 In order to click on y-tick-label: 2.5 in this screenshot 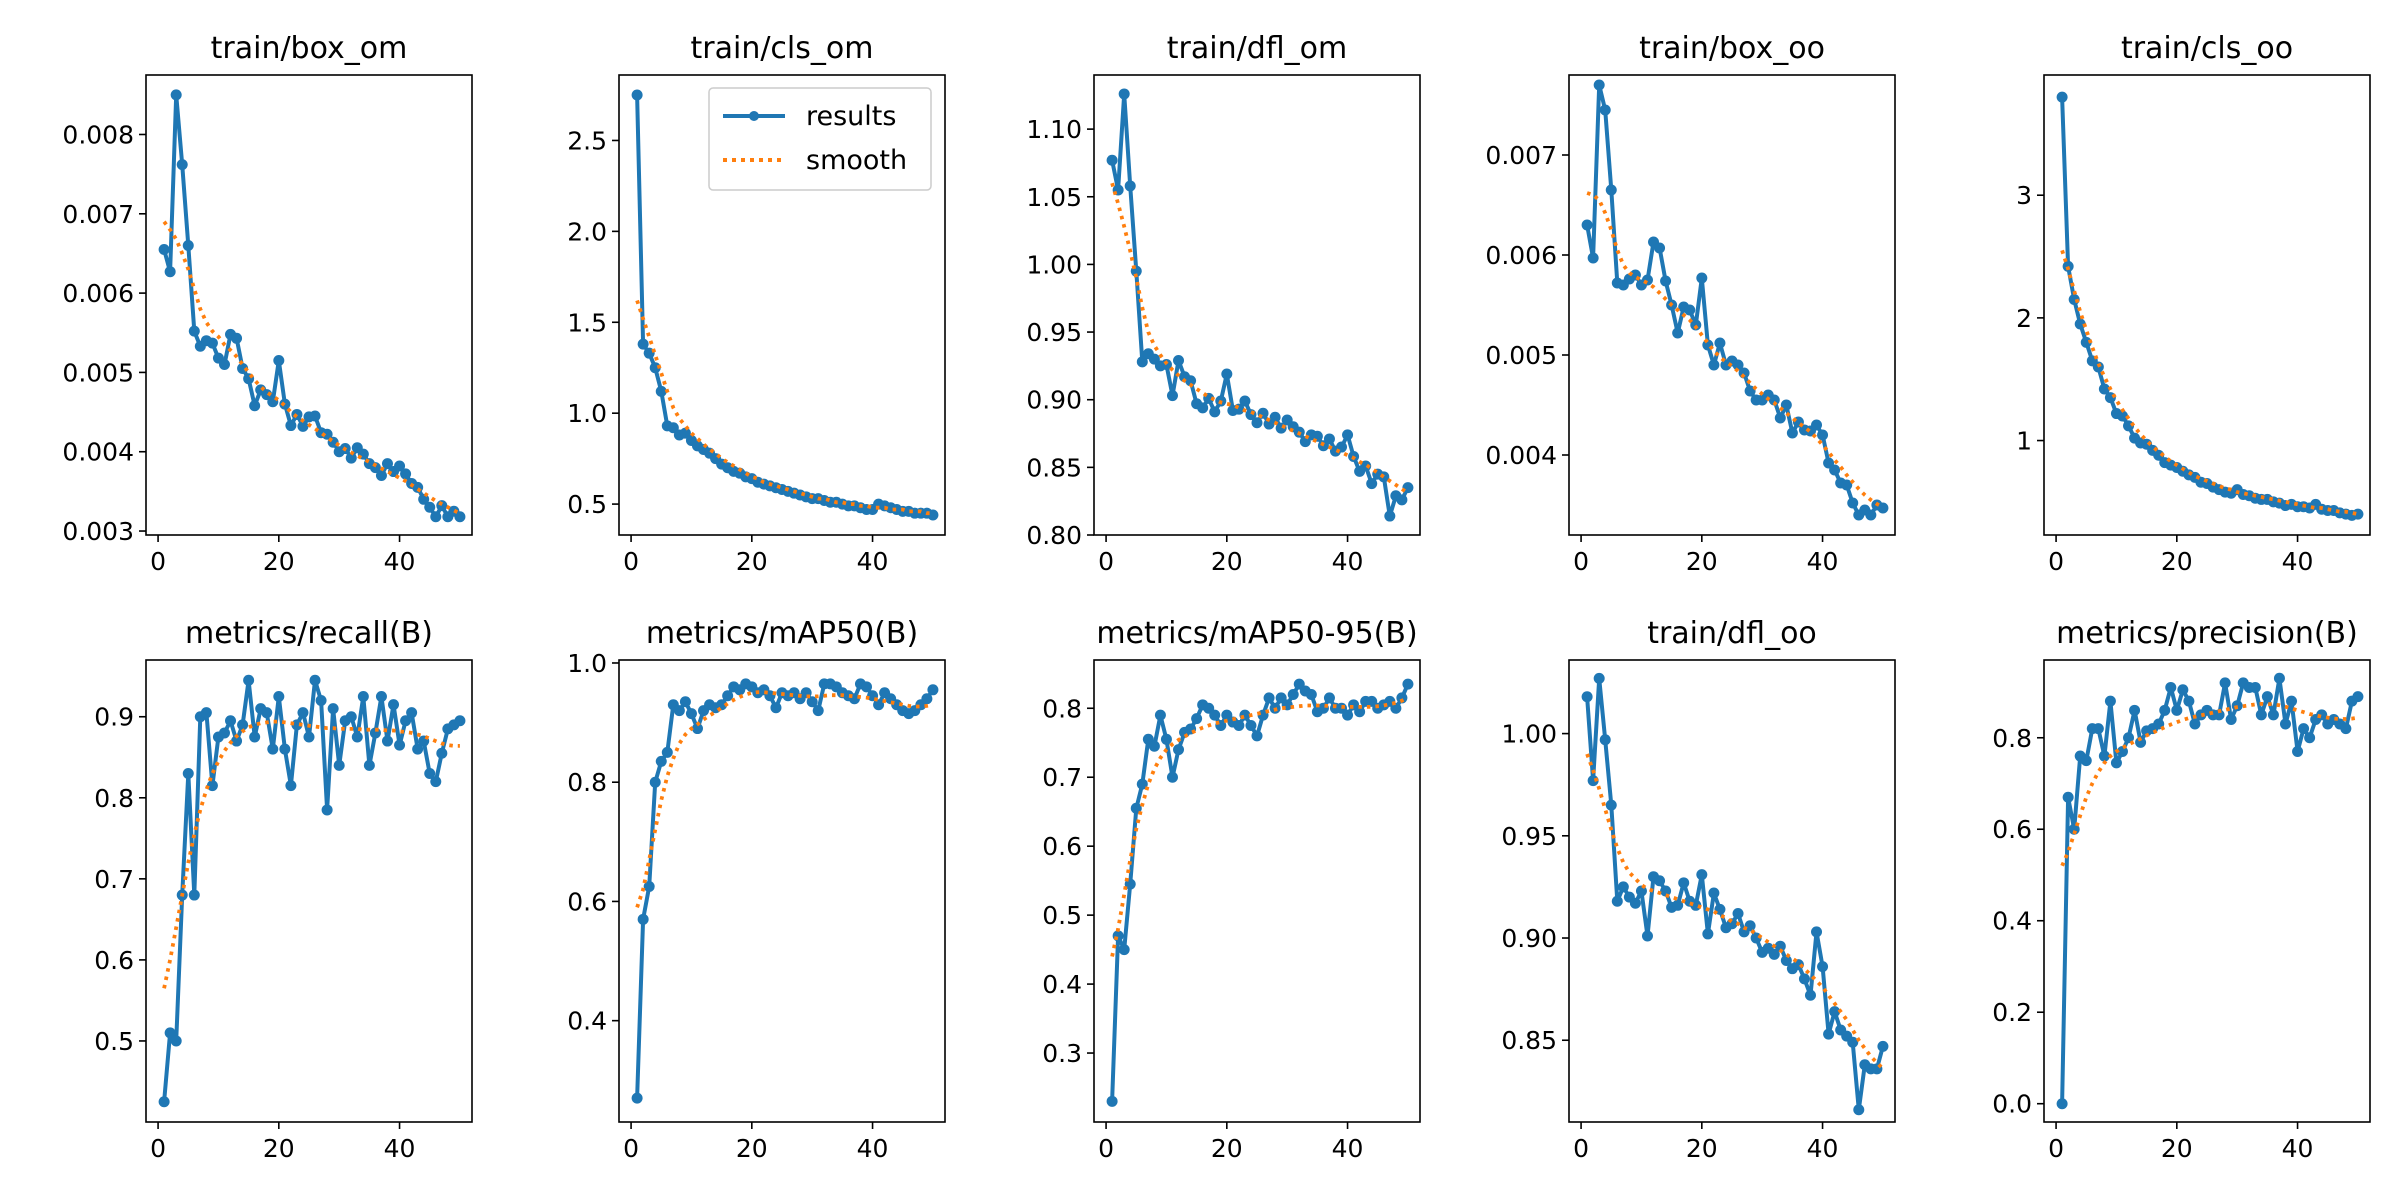, I will do `click(587, 140)`.